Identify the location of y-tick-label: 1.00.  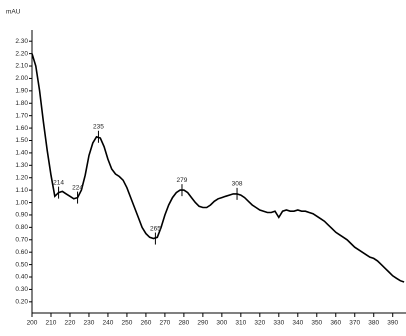
(21, 202).